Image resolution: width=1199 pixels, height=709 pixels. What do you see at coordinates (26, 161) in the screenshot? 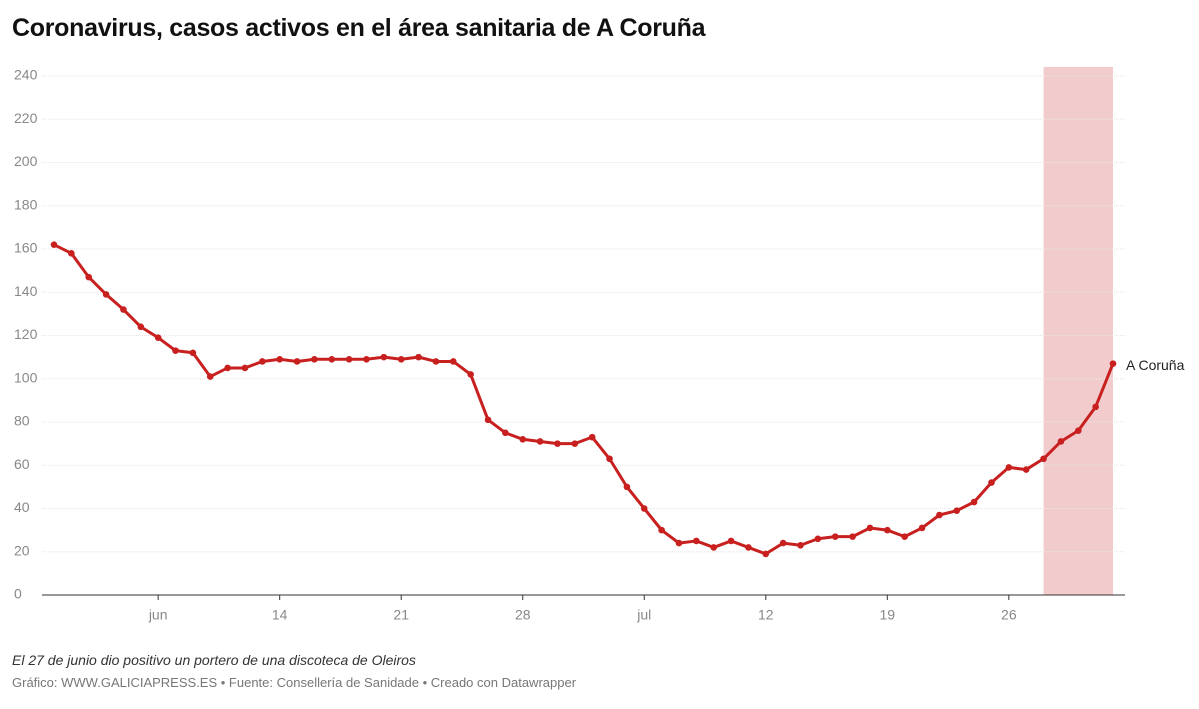
I see `y-tick-label: 200` at bounding box center [26, 161].